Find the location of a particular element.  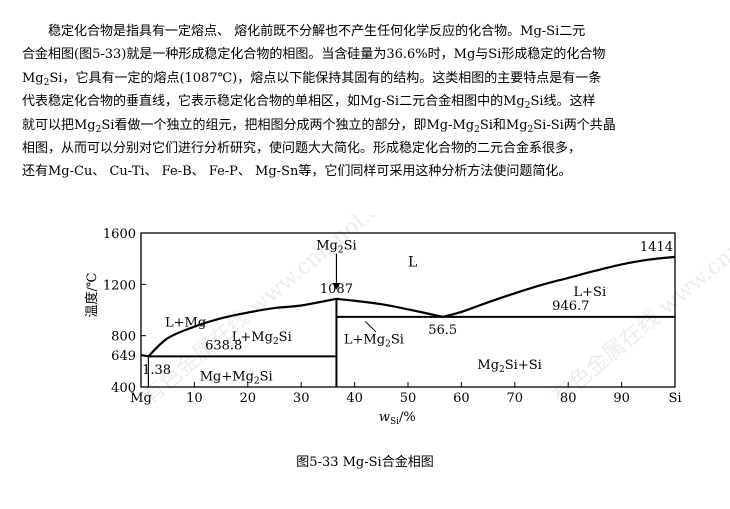

region-label: L is located at coordinates (412, 262).